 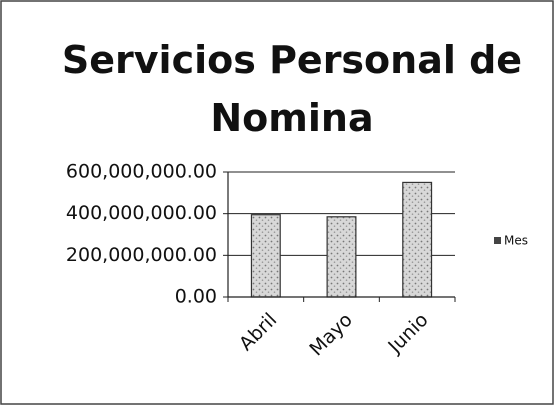 I want to click on y-tick-label: 600,000,000.00, so click(x=141, y=172).